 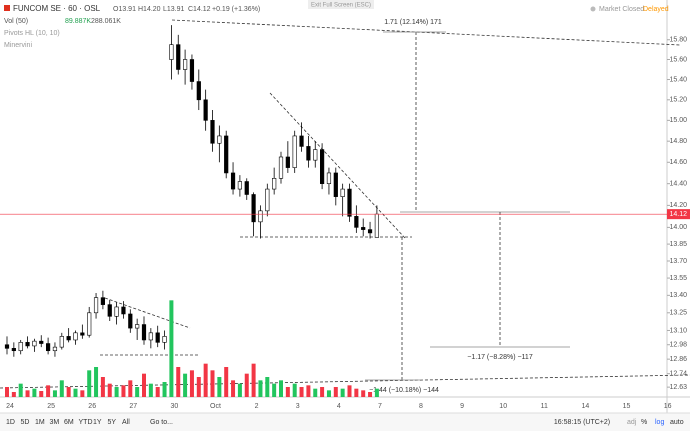 What do you see at coordinates (593, 9) in the screenshot?
I see `status-dot` at bounding box center [593, 9].